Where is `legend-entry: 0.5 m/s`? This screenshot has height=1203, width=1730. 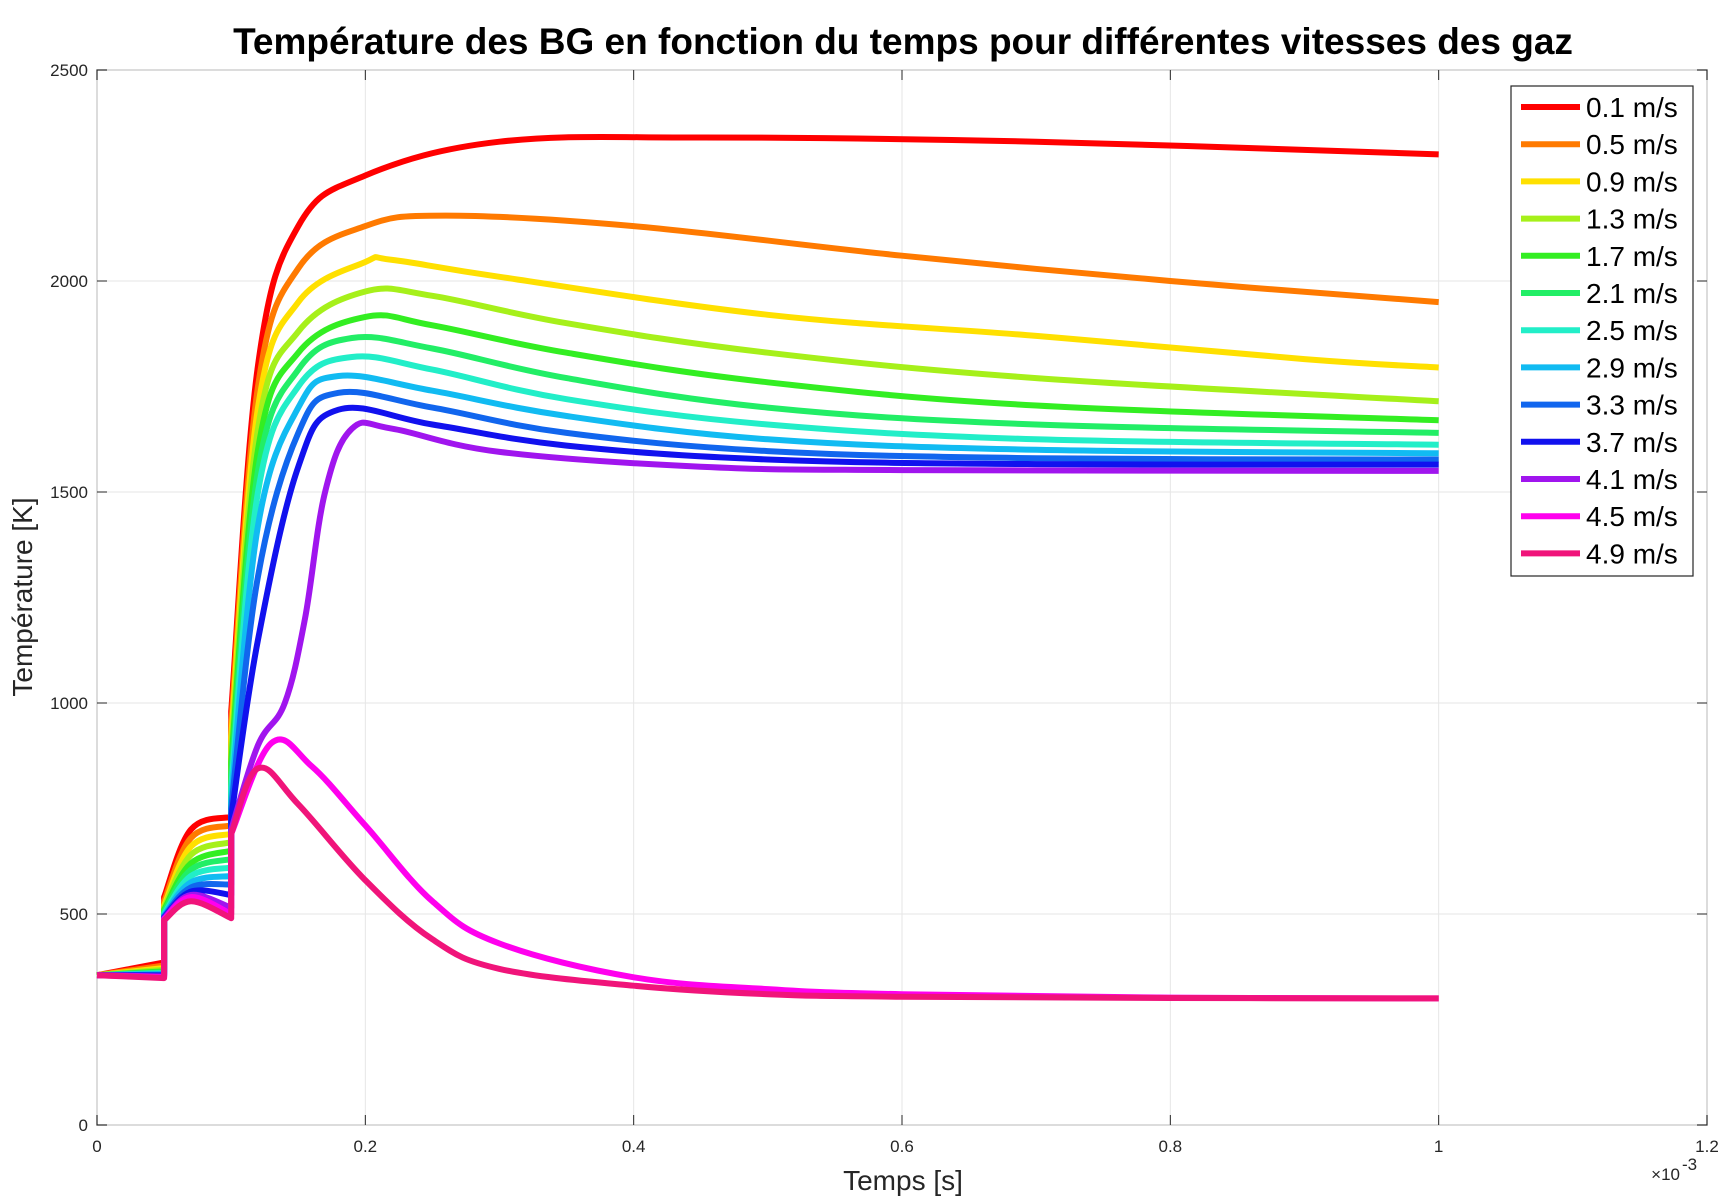
legend-entry: 0.5 m/s is located at coordinates (1632, 144).